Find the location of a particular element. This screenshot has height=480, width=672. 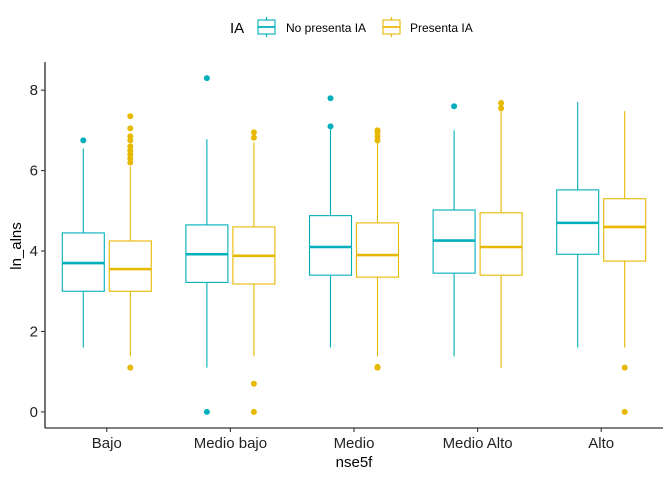

box-bajo-no-presenta is located at coordinates (83, 242).